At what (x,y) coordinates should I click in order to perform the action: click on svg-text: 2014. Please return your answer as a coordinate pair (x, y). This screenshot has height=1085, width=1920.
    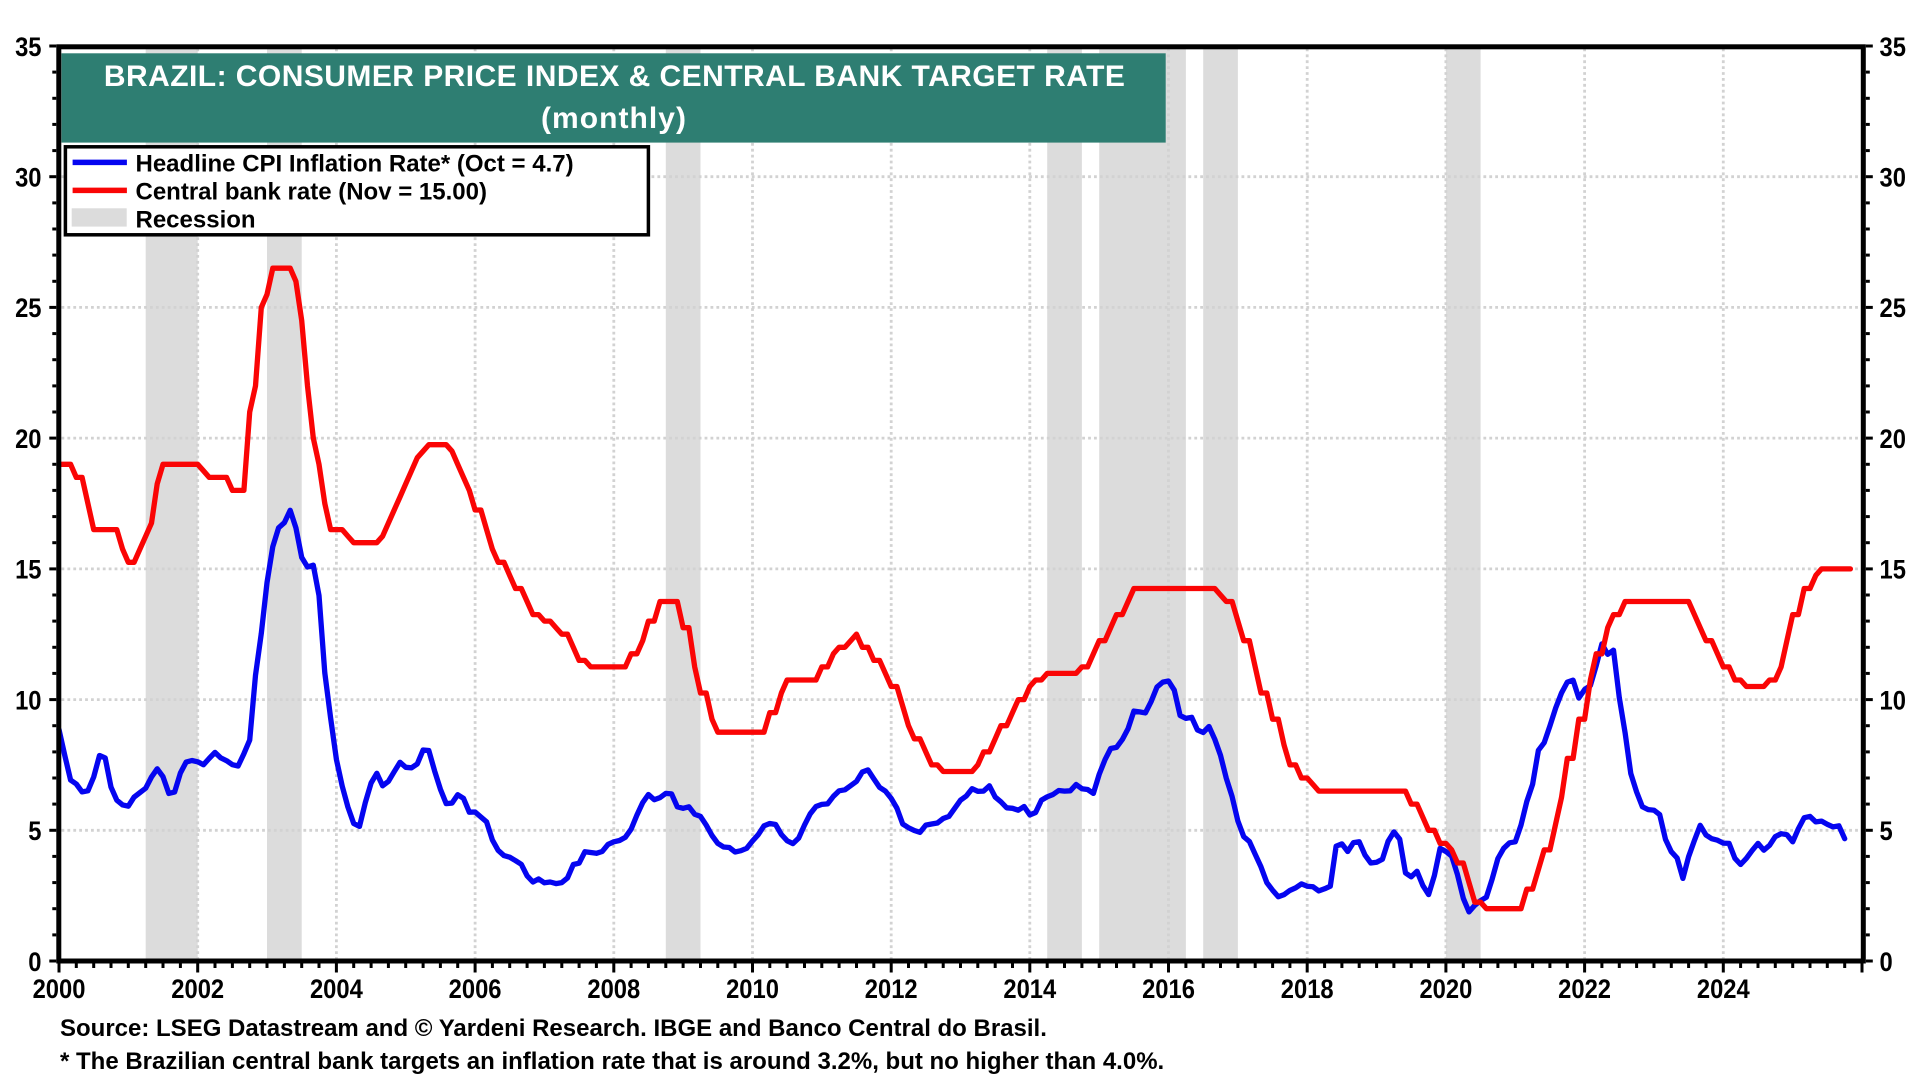
    Looking at the image, I should click on (1029, 990).